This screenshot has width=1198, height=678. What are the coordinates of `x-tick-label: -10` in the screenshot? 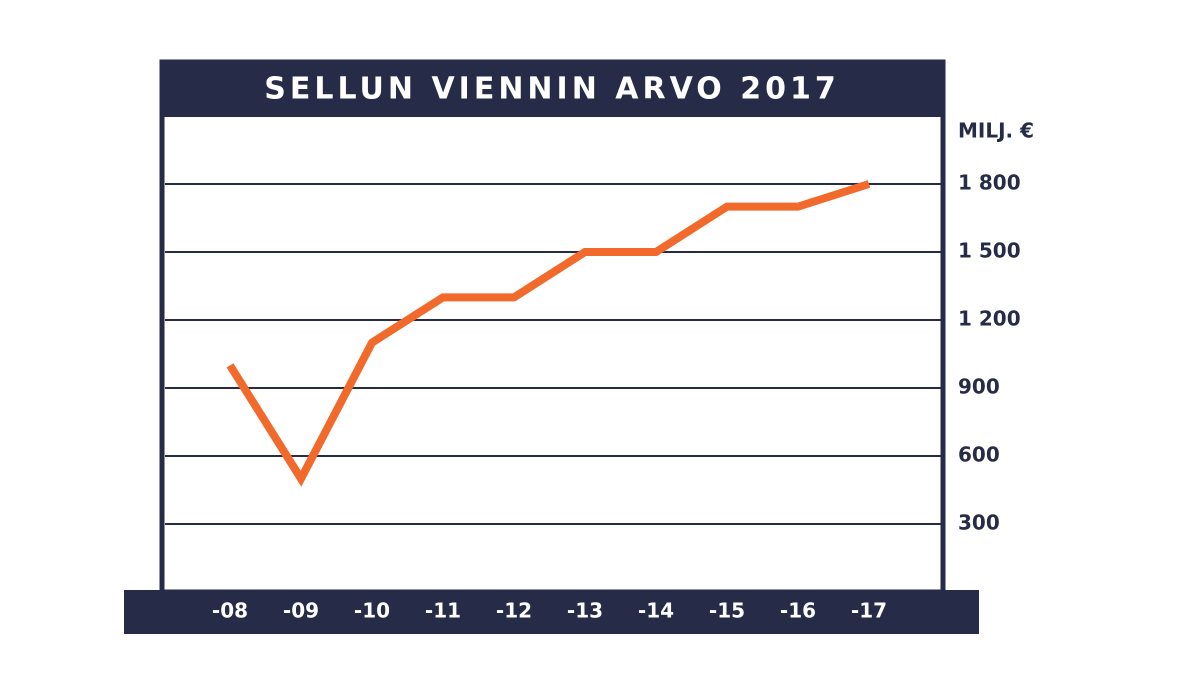 It's located at (372, 611).